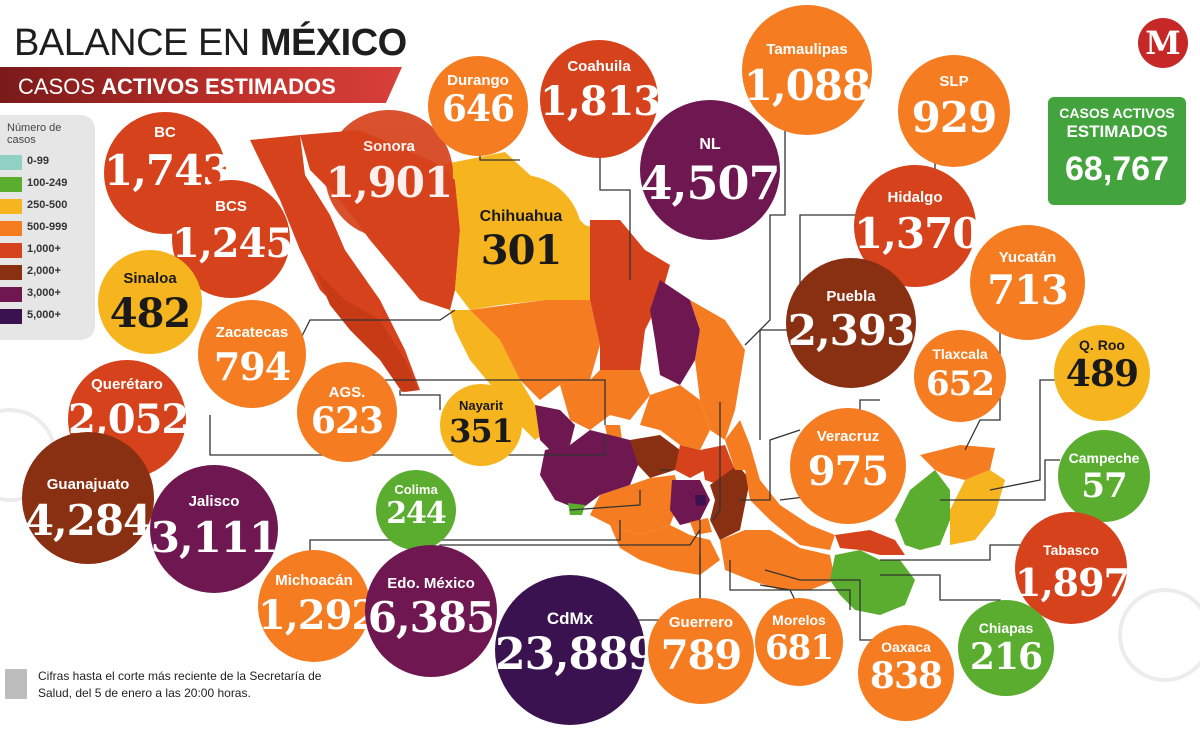  I want to click on state-value: 652, so click(960, 384).